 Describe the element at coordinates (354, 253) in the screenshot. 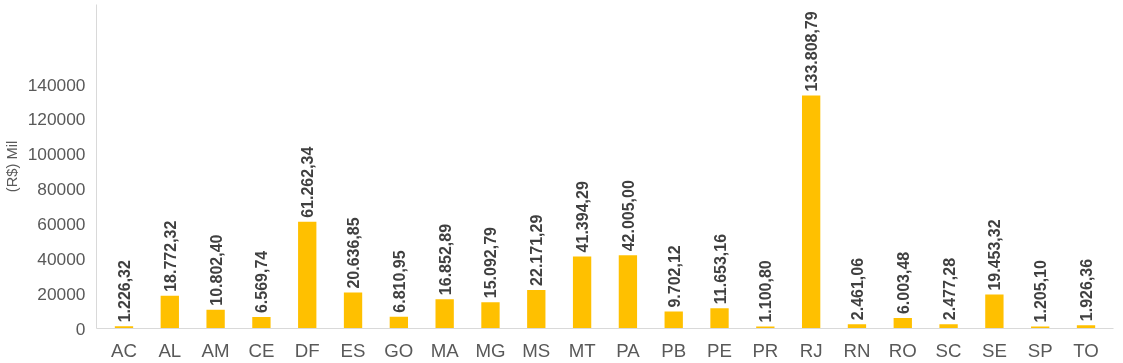

I see `data-label: 20.636,85` at that location.